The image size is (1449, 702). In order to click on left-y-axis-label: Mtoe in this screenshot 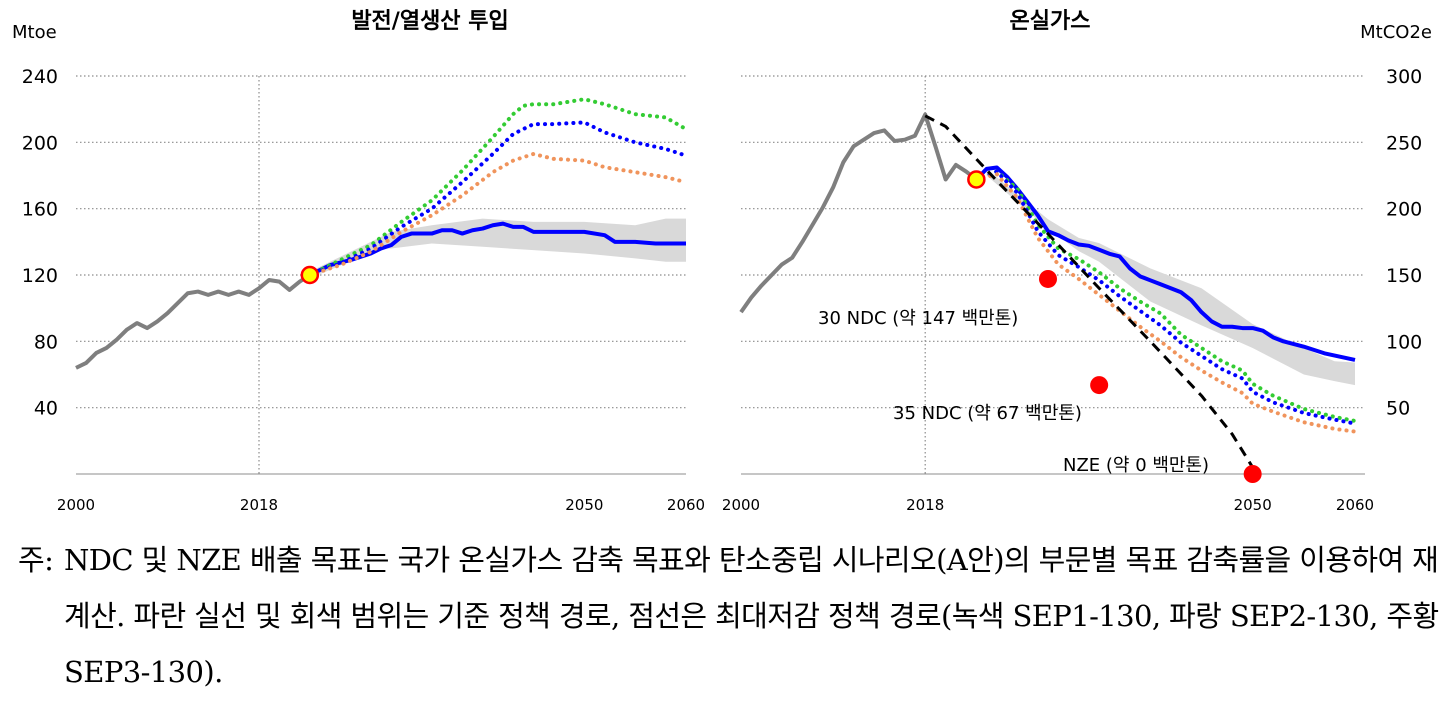, I will do `click(34, 32)`.